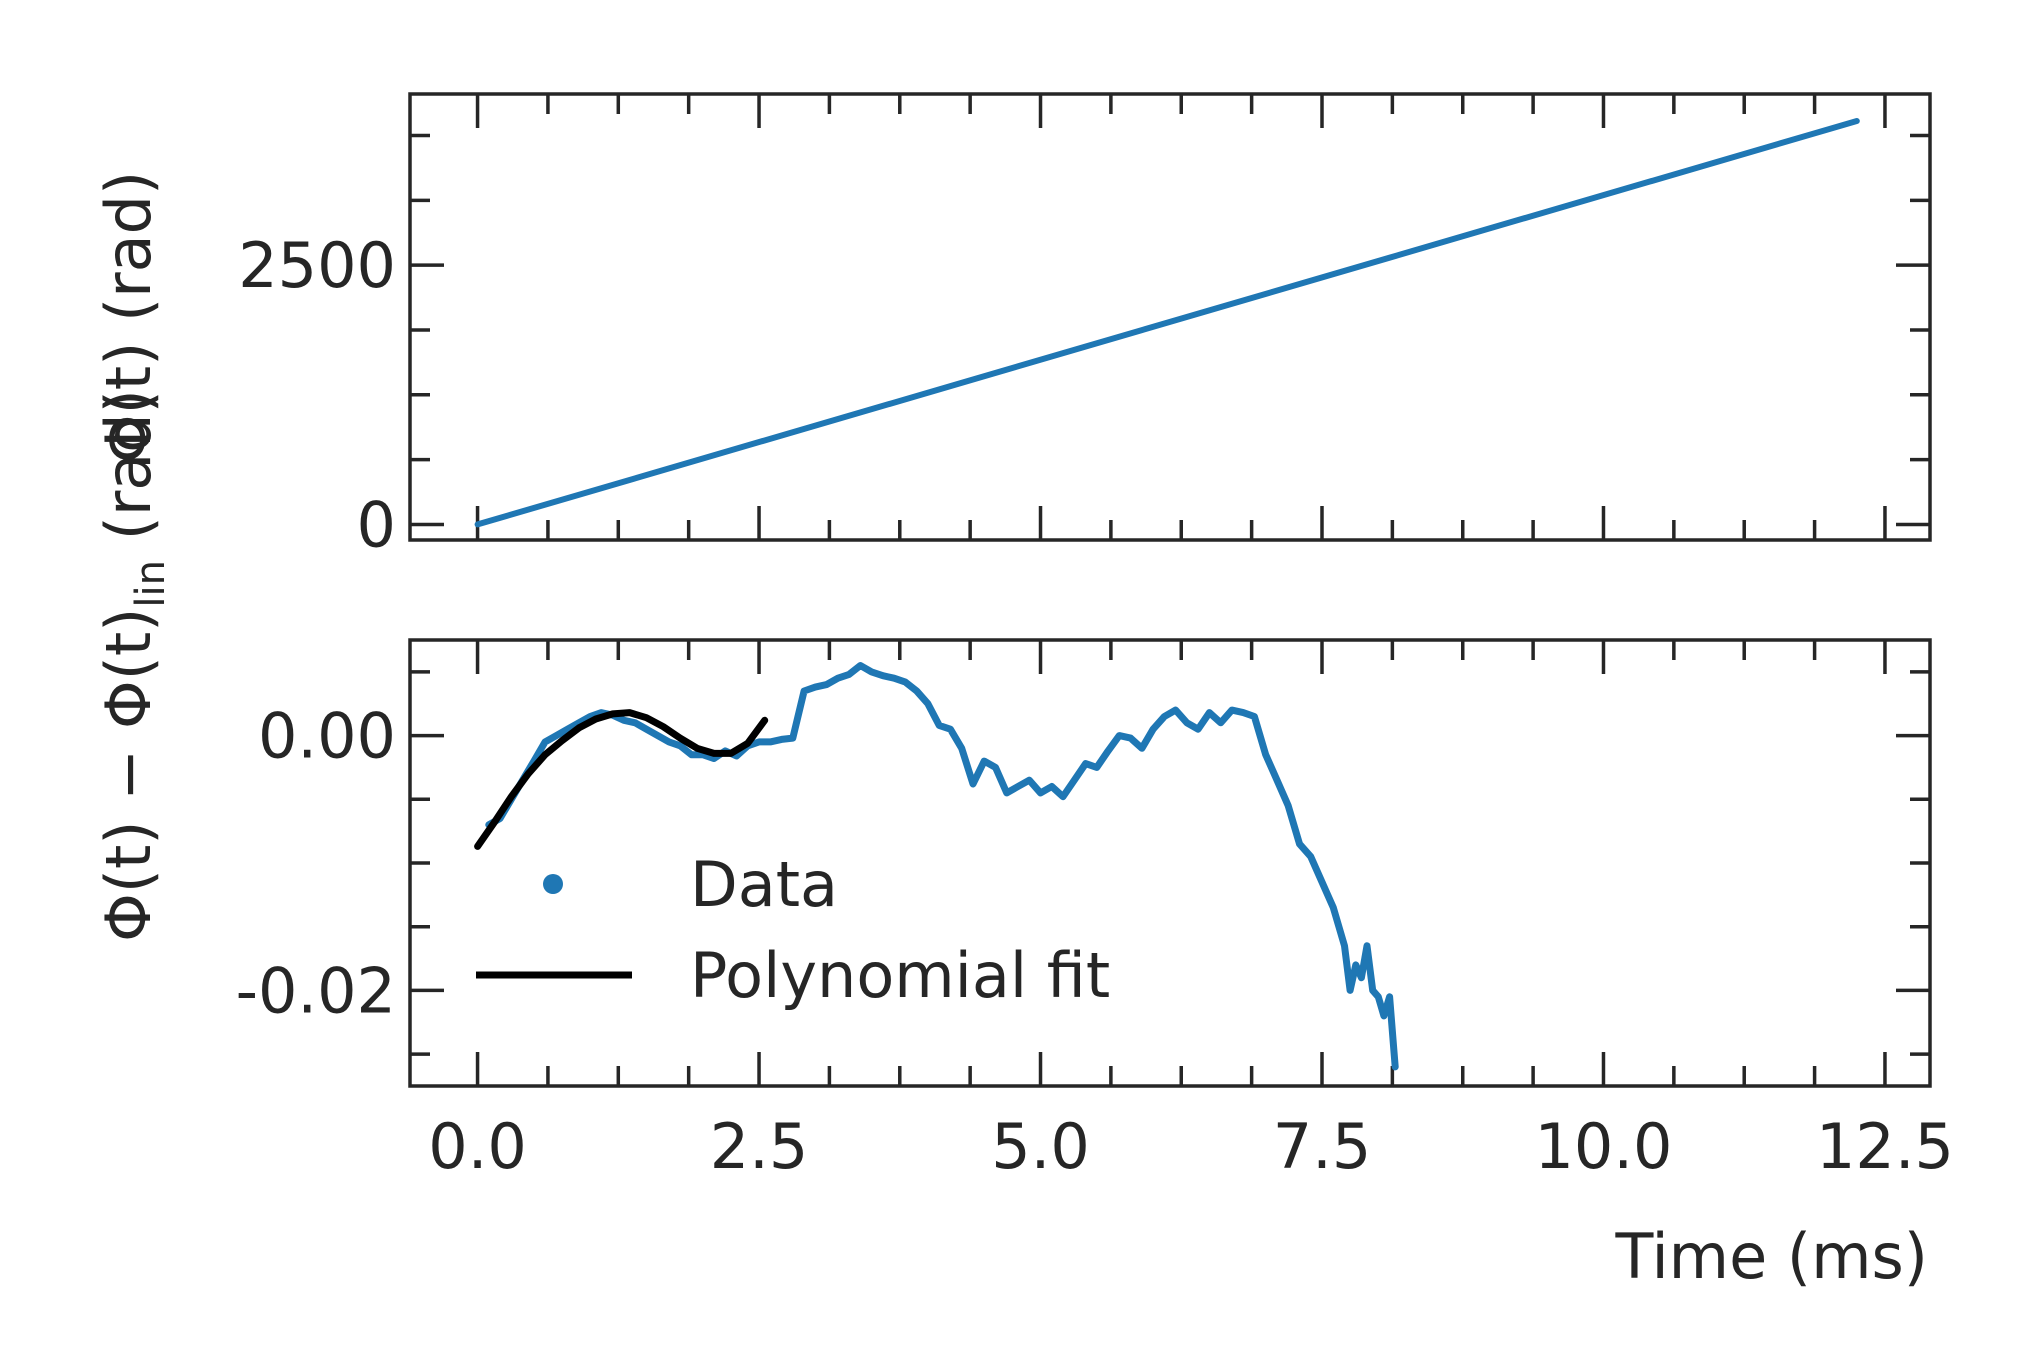 This screenshot has height=1371, width=2025. I want to click on bottom-y-axis-label-sub: lin, so click(151, 584).